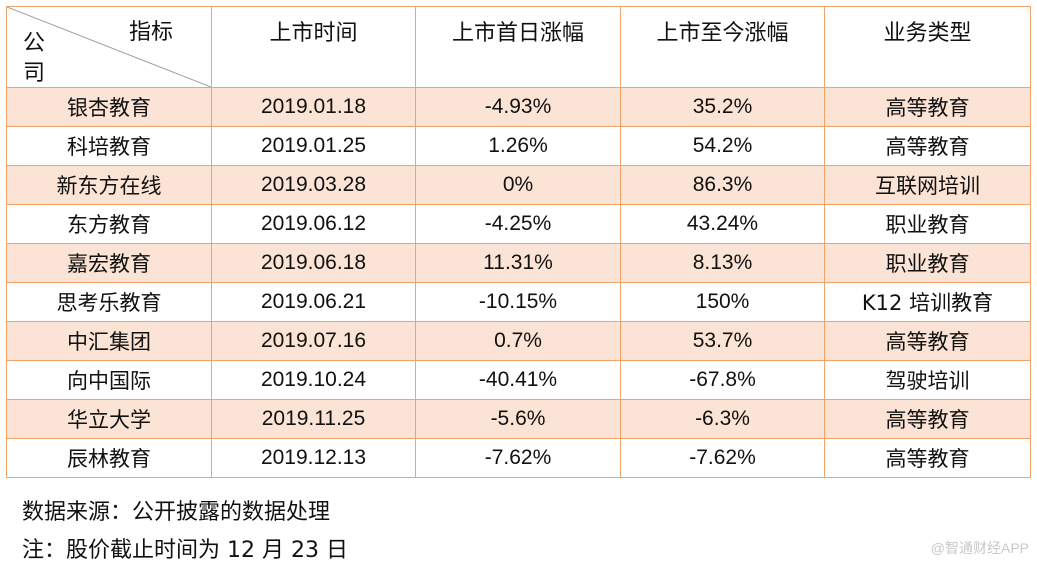  What do you see at coordinates (176, 512) in the screenshot?
I see `source-note: 数据来源：公开披露的数据处理` at bounding box center [176, 512].